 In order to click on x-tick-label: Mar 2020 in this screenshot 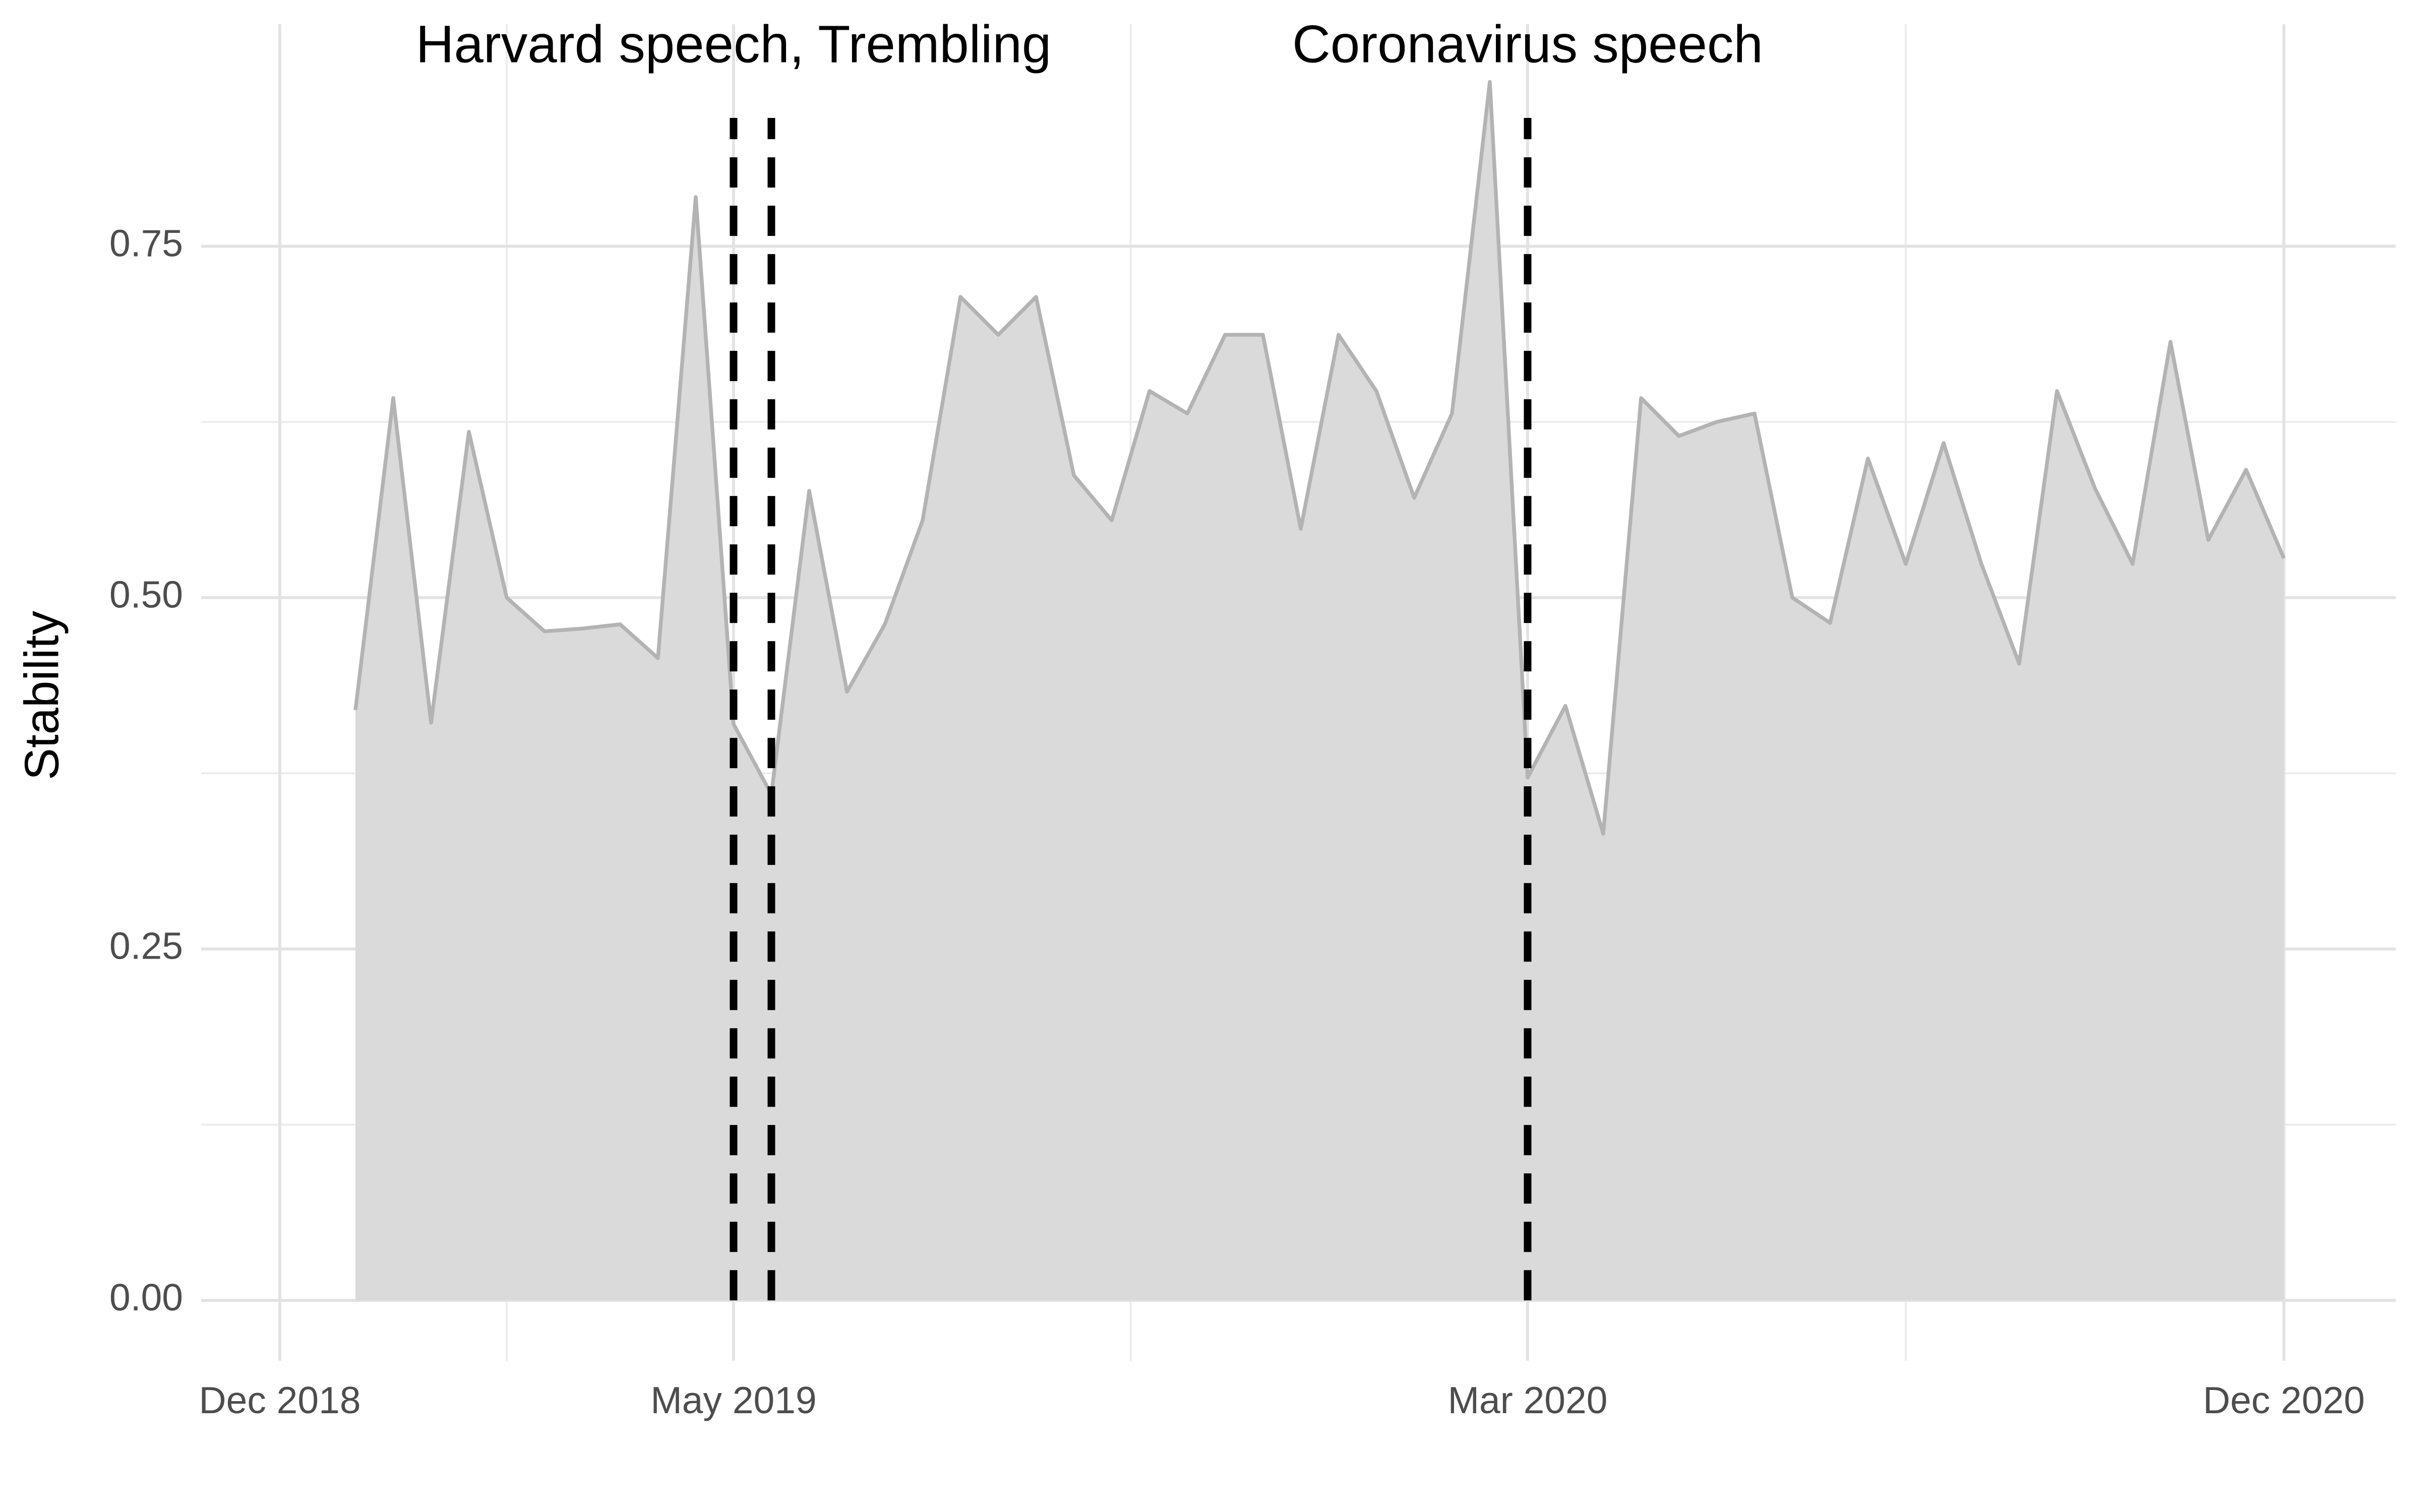, I will do `click(1528, 1400)`.